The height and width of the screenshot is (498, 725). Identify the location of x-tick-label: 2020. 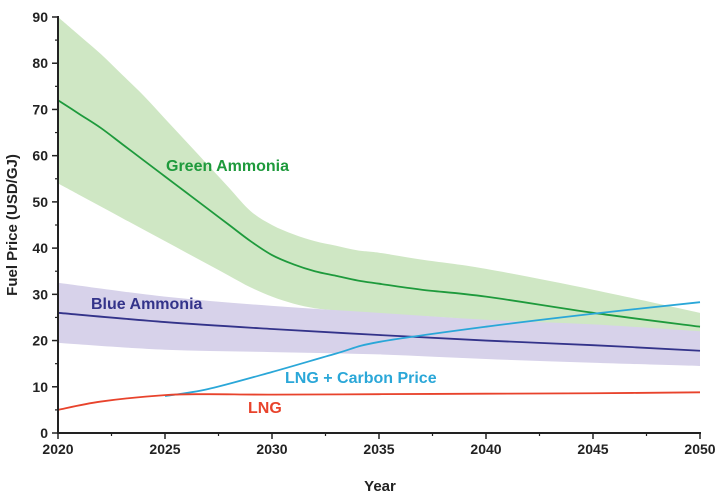
(57, 449).